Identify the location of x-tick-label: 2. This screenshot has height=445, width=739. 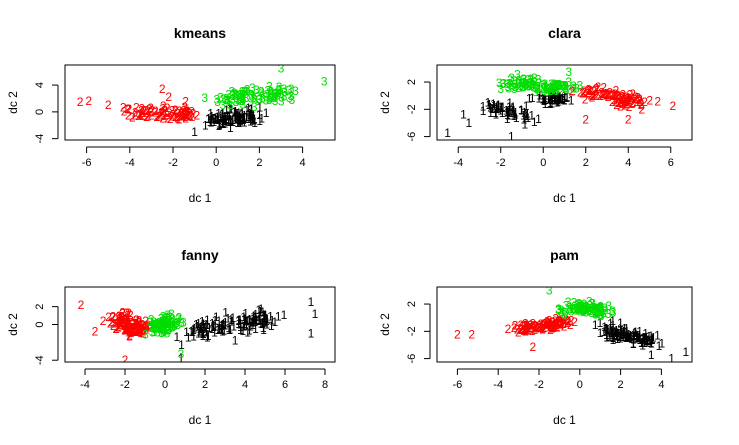
(586, 163).